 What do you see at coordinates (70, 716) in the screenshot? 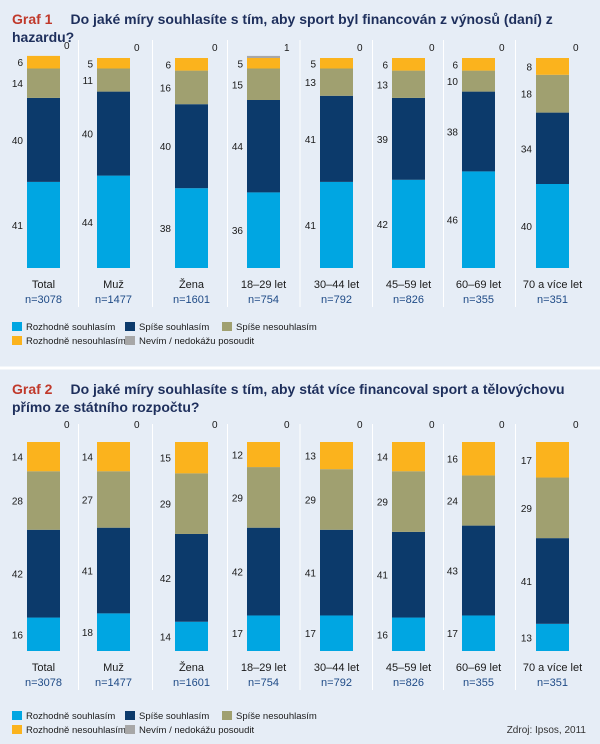
I see `chart2-legend-label: Rozhodně souhlasím` at bounding box center [70, 716].